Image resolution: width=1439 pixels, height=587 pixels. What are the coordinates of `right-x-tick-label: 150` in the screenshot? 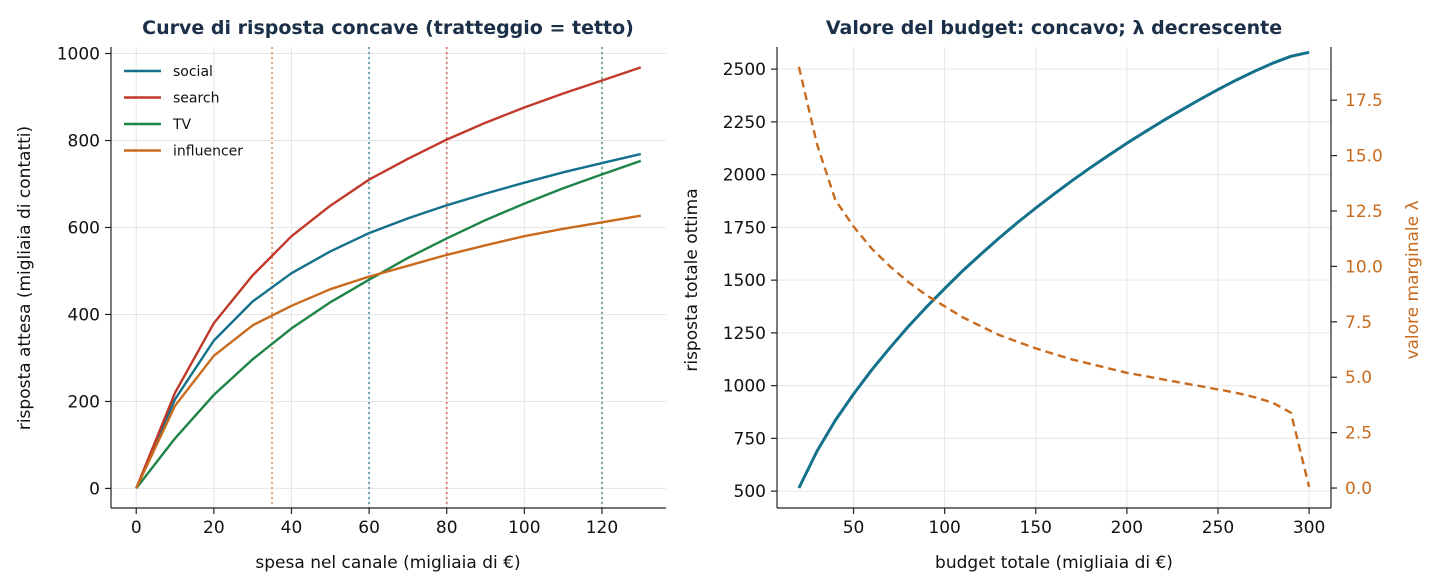 It's located at (1036, 528).